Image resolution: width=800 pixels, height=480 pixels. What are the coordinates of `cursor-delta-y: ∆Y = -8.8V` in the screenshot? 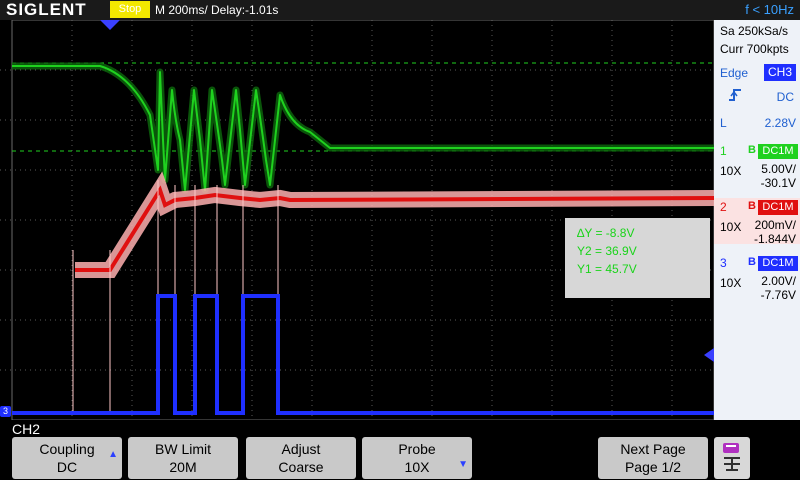 It's located at (606, 233).